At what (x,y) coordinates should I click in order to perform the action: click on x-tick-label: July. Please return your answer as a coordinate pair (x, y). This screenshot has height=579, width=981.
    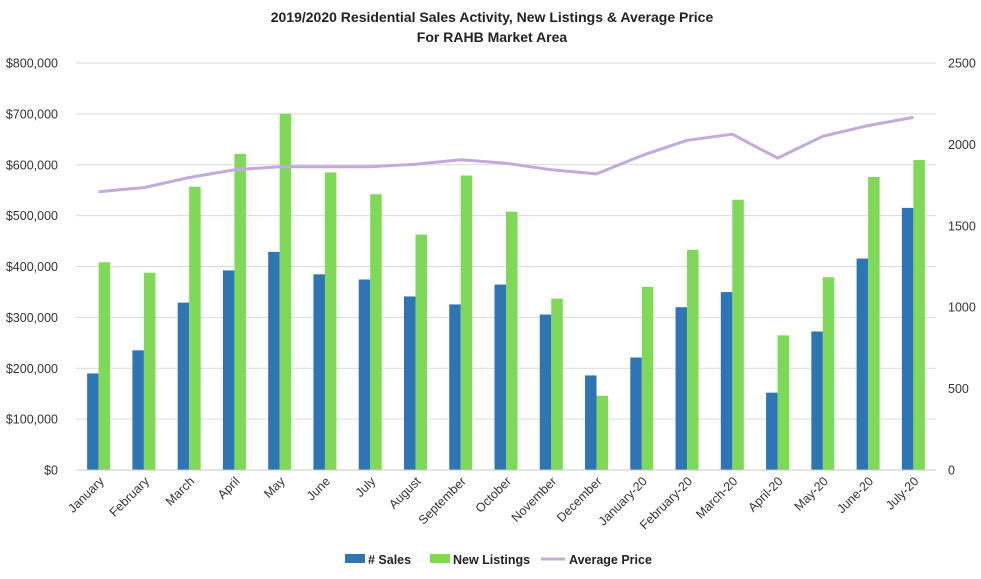
    Looking at the image, I should click on (366, 487).